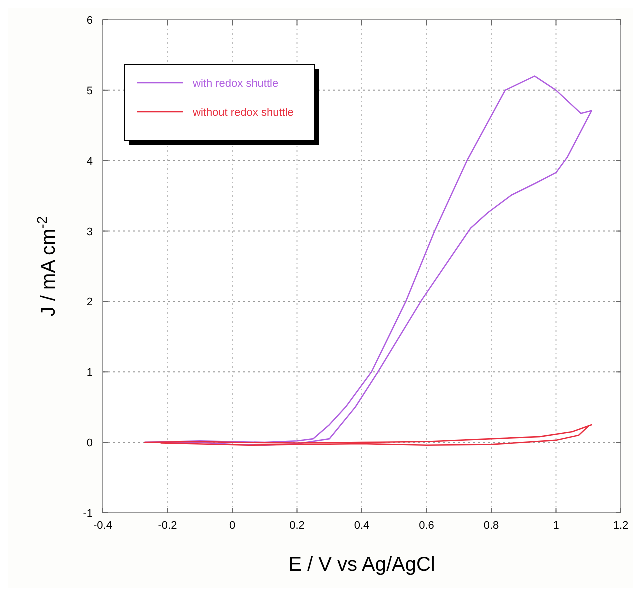 This screenshot has width=641, height=596. What do you see at coordinates (89, 302) in the screenshot?
I see `y-tick-label: 2` at bounding box center [89, 302].